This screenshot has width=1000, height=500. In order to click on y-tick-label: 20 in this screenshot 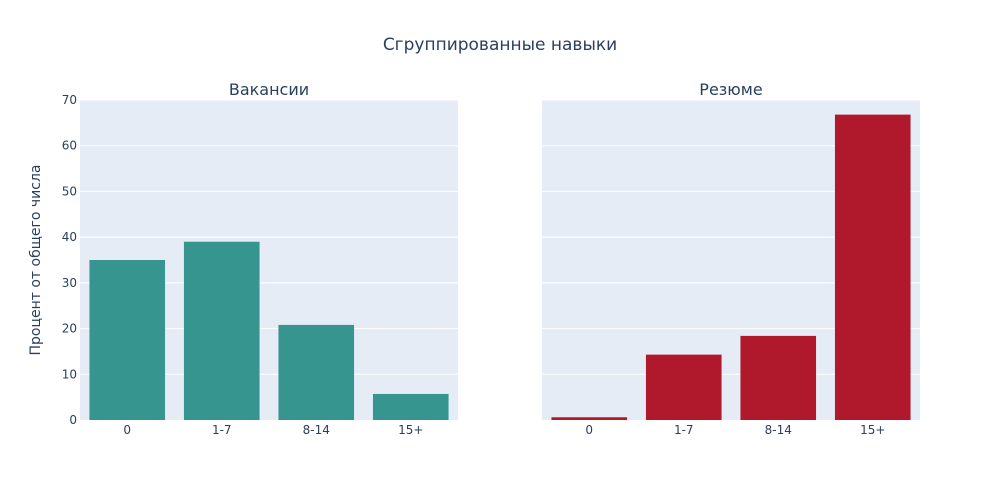, I will do `click(69, 329)`.